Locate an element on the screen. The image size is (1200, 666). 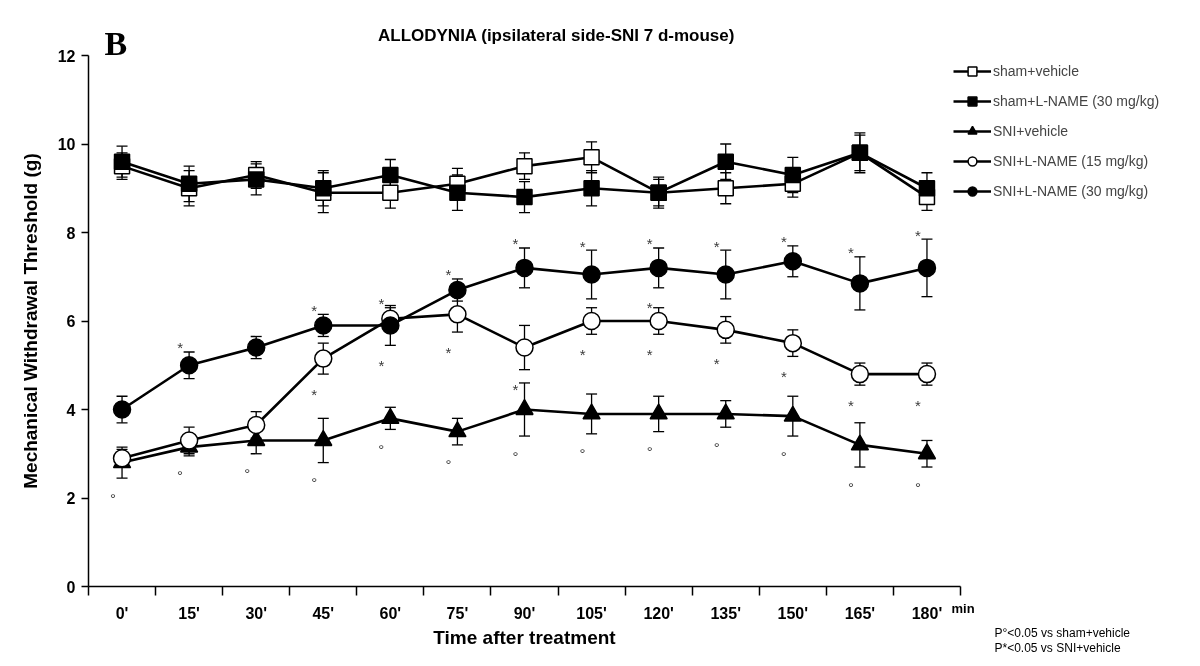
legend-label: sham+vehicle is located at coordinates (1036, 71).